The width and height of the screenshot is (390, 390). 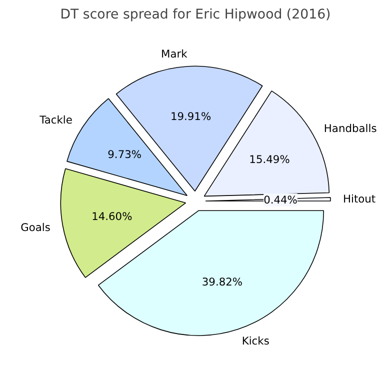 I want to click on slice-label: Mark, so click(x=174, y=53).